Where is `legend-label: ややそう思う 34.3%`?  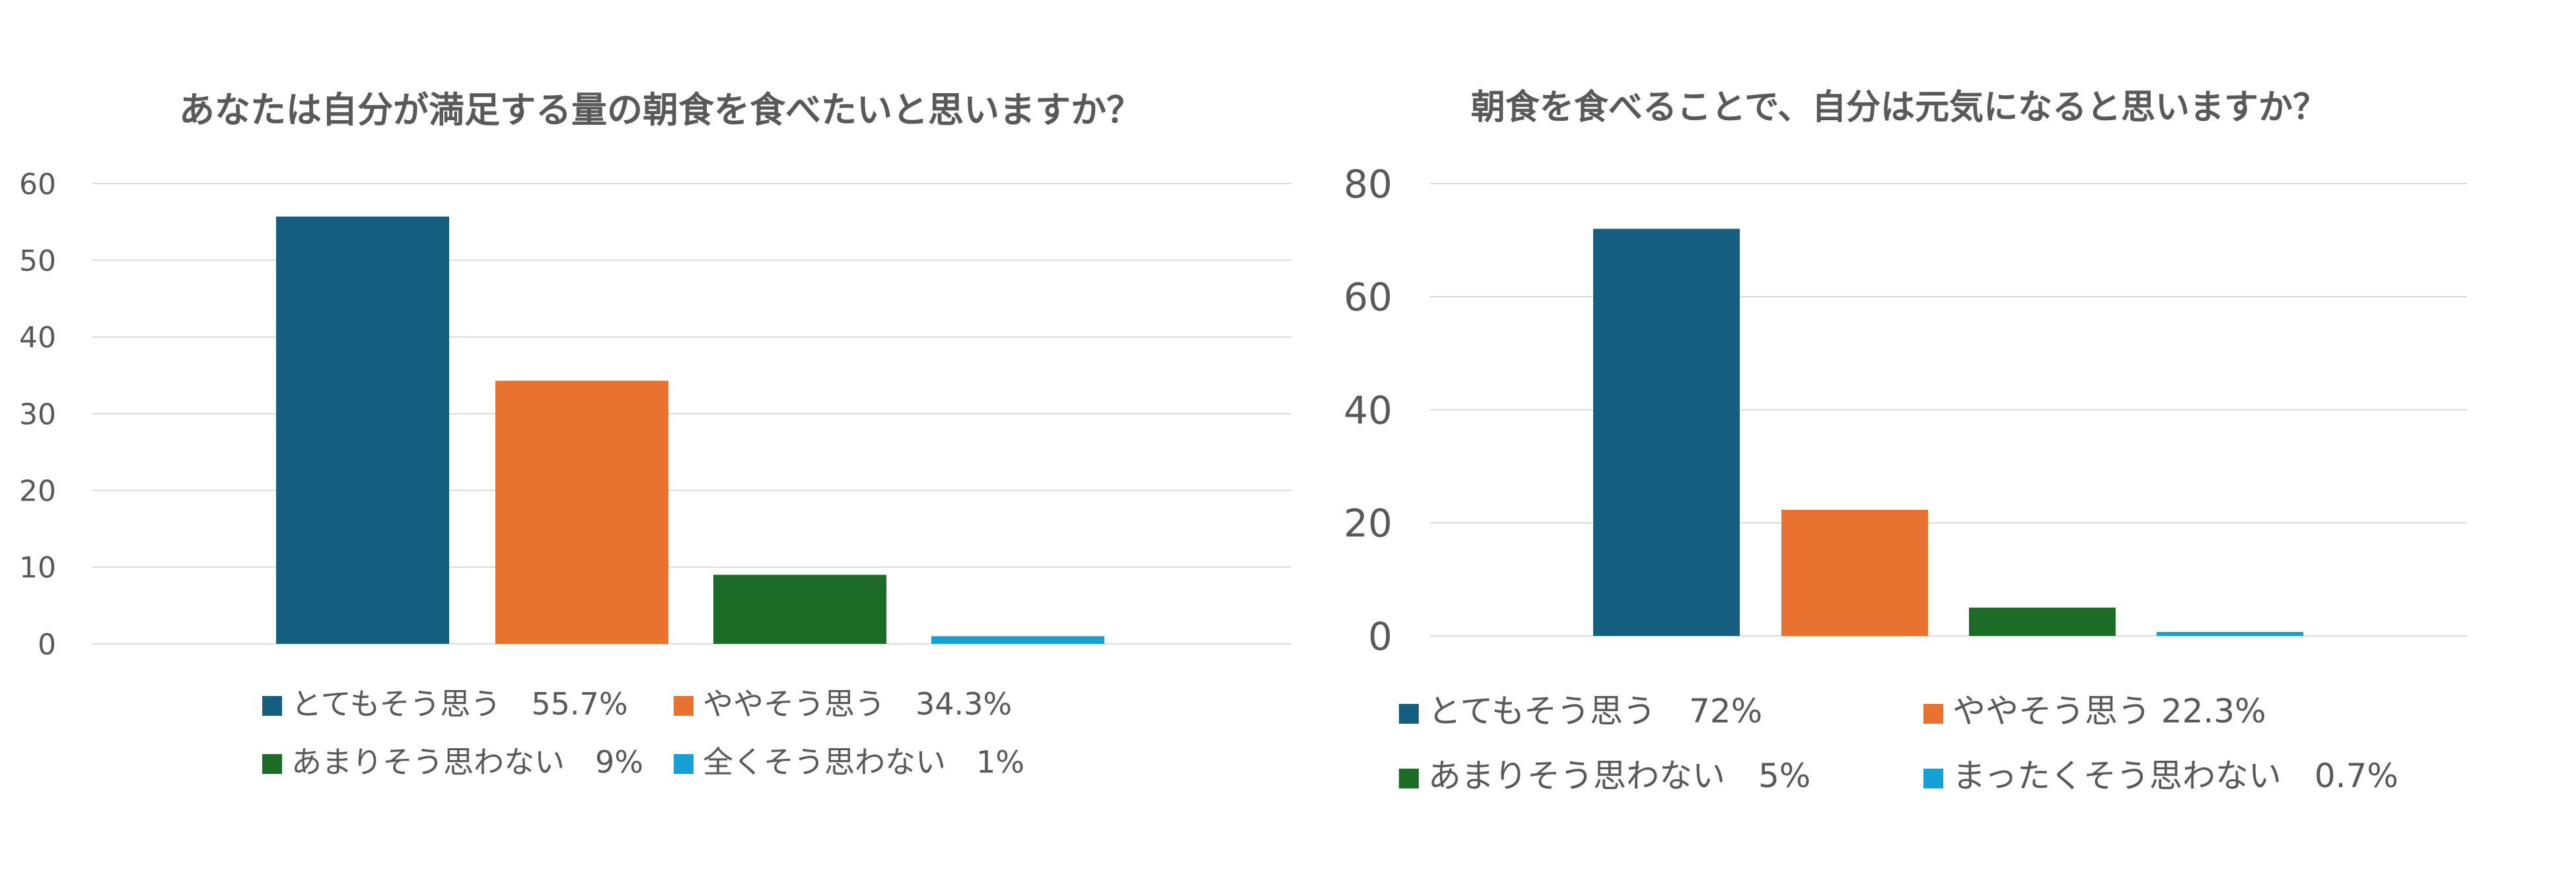 legend-label: ややそう思う 34.3% is located at coordinates (858, 704).